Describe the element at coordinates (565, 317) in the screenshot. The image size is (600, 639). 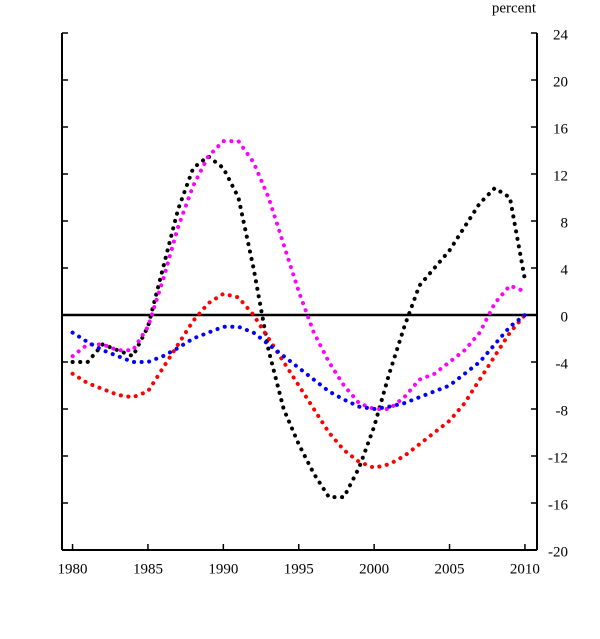
I see `y-tick-label: 0` at that location.